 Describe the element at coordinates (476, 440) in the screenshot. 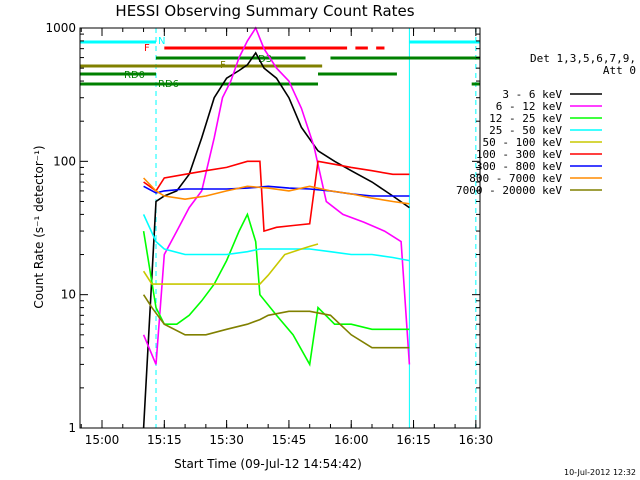

I see `x-tick-label: 16:30` at that location.